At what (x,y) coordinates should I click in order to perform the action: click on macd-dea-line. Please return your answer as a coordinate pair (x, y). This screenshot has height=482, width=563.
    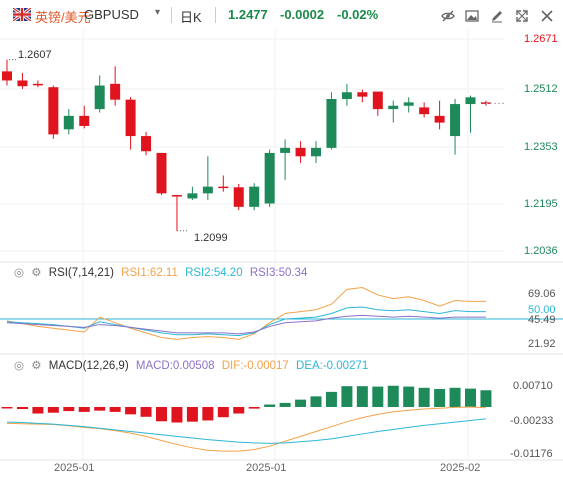
    Looking at the image, I should click on (246, 431).